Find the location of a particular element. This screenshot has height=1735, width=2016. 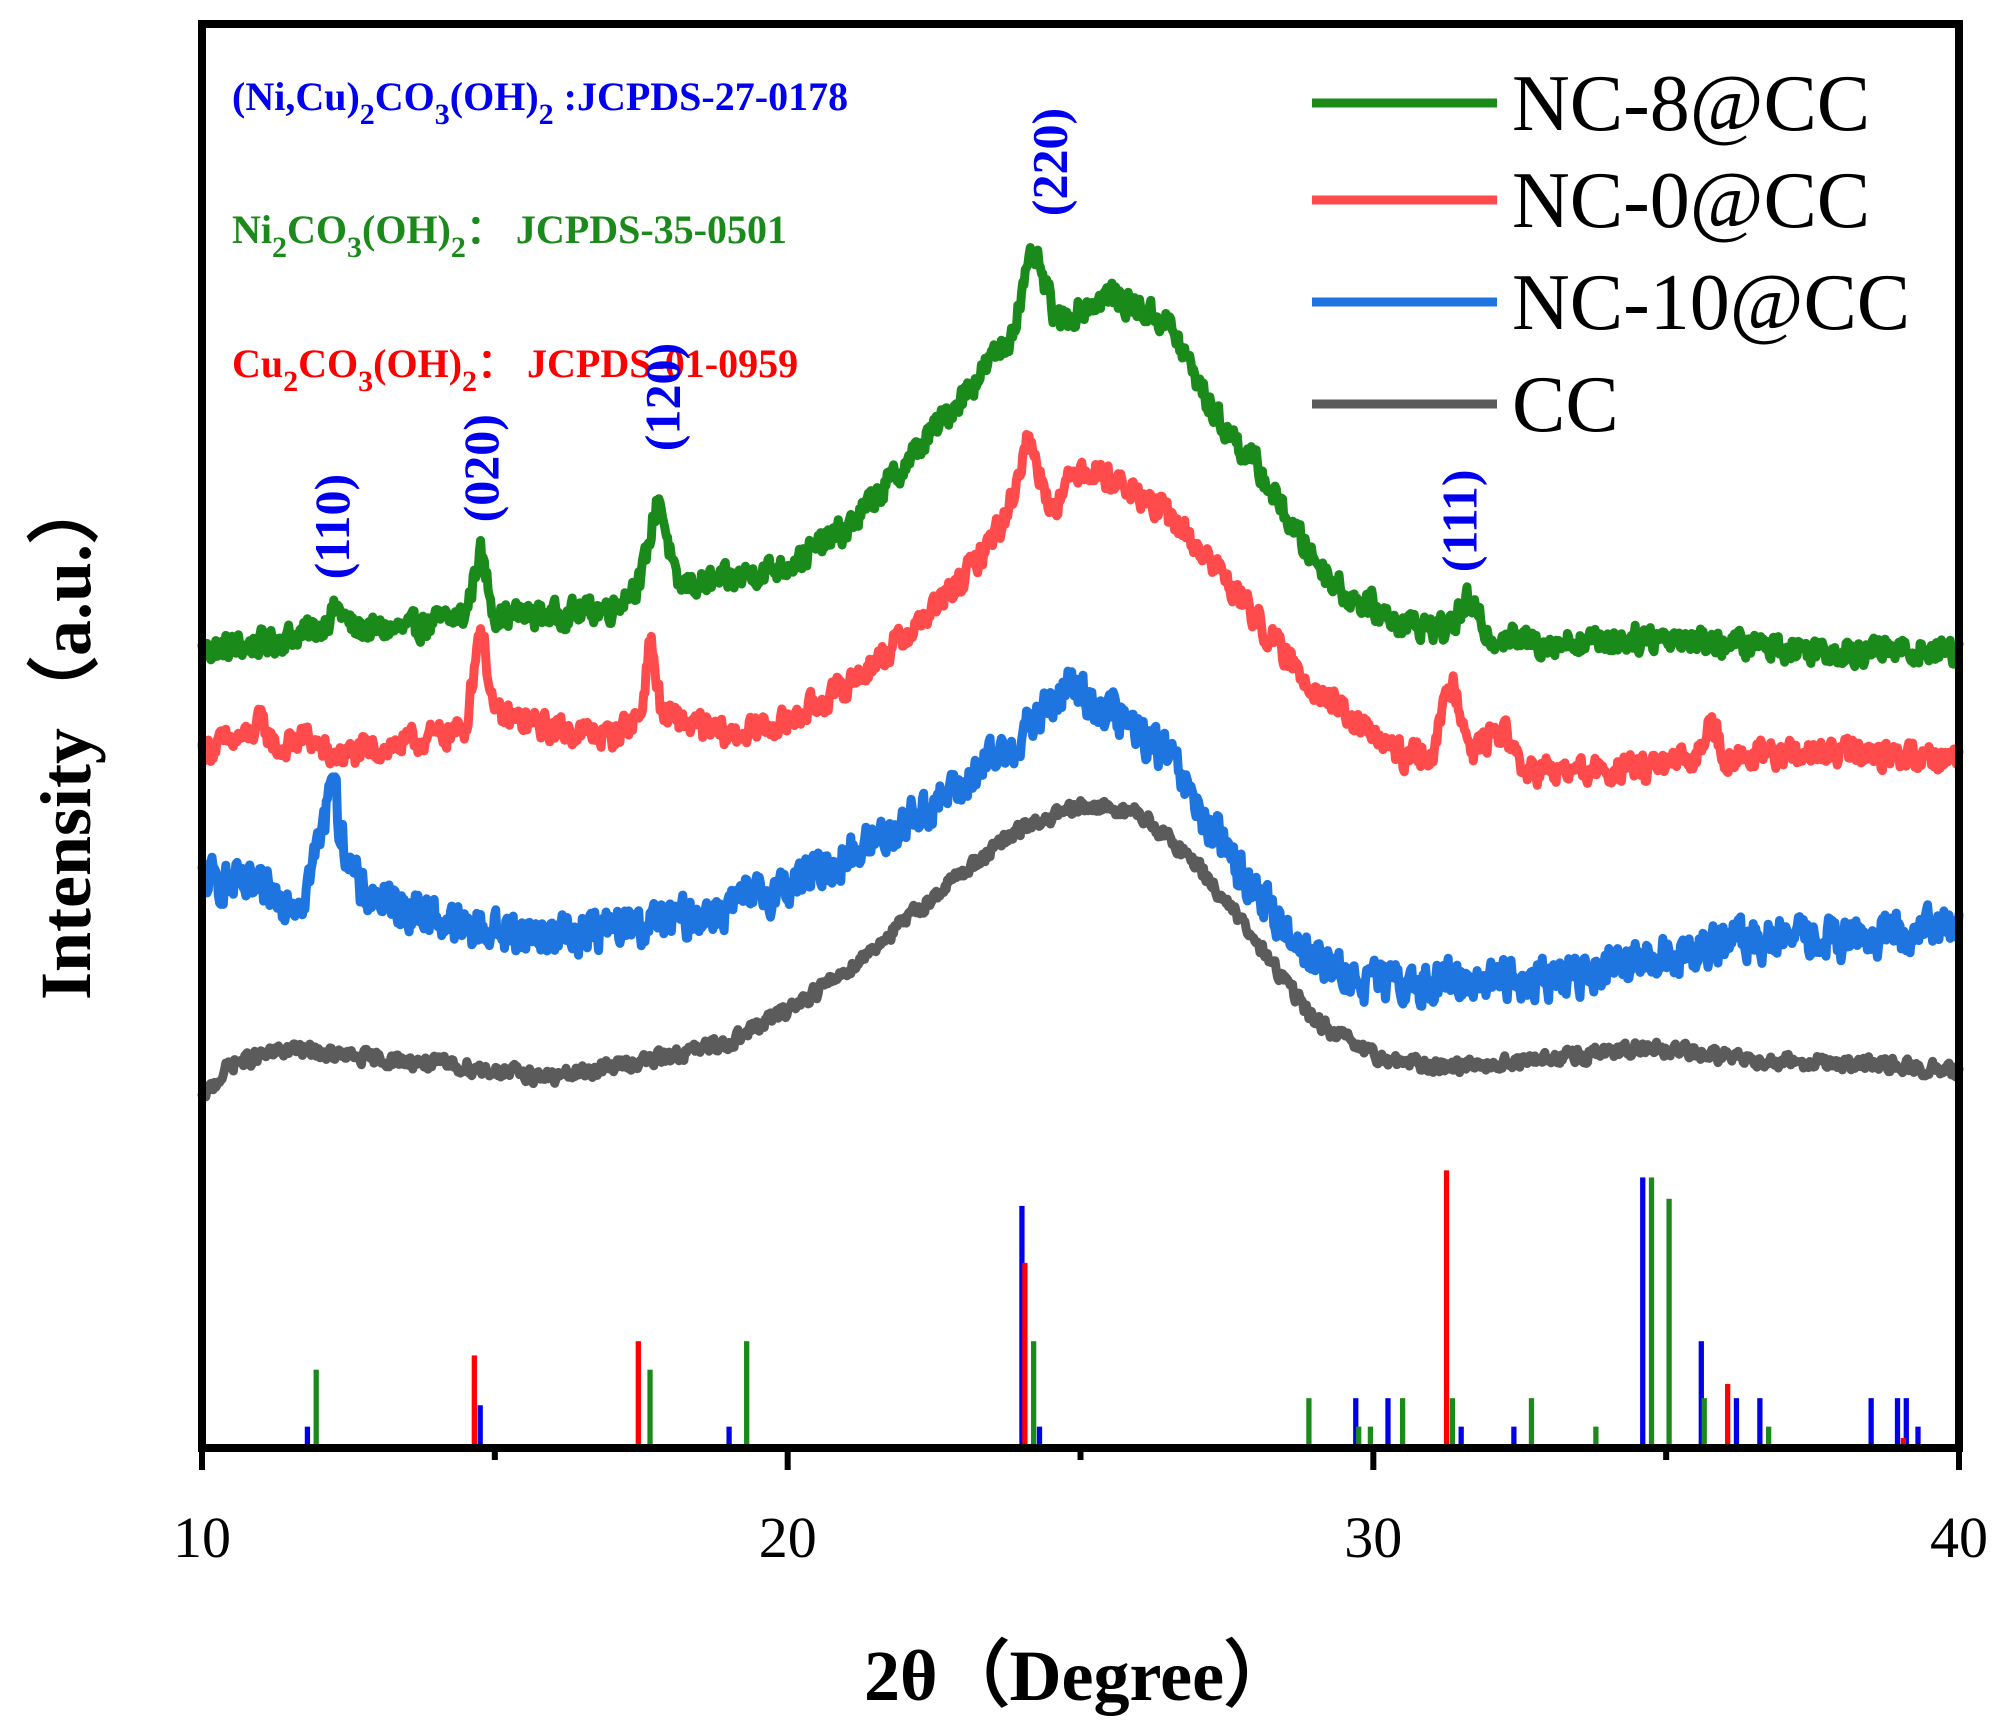

peak-label: (020) is located at coordinates (481, 468).